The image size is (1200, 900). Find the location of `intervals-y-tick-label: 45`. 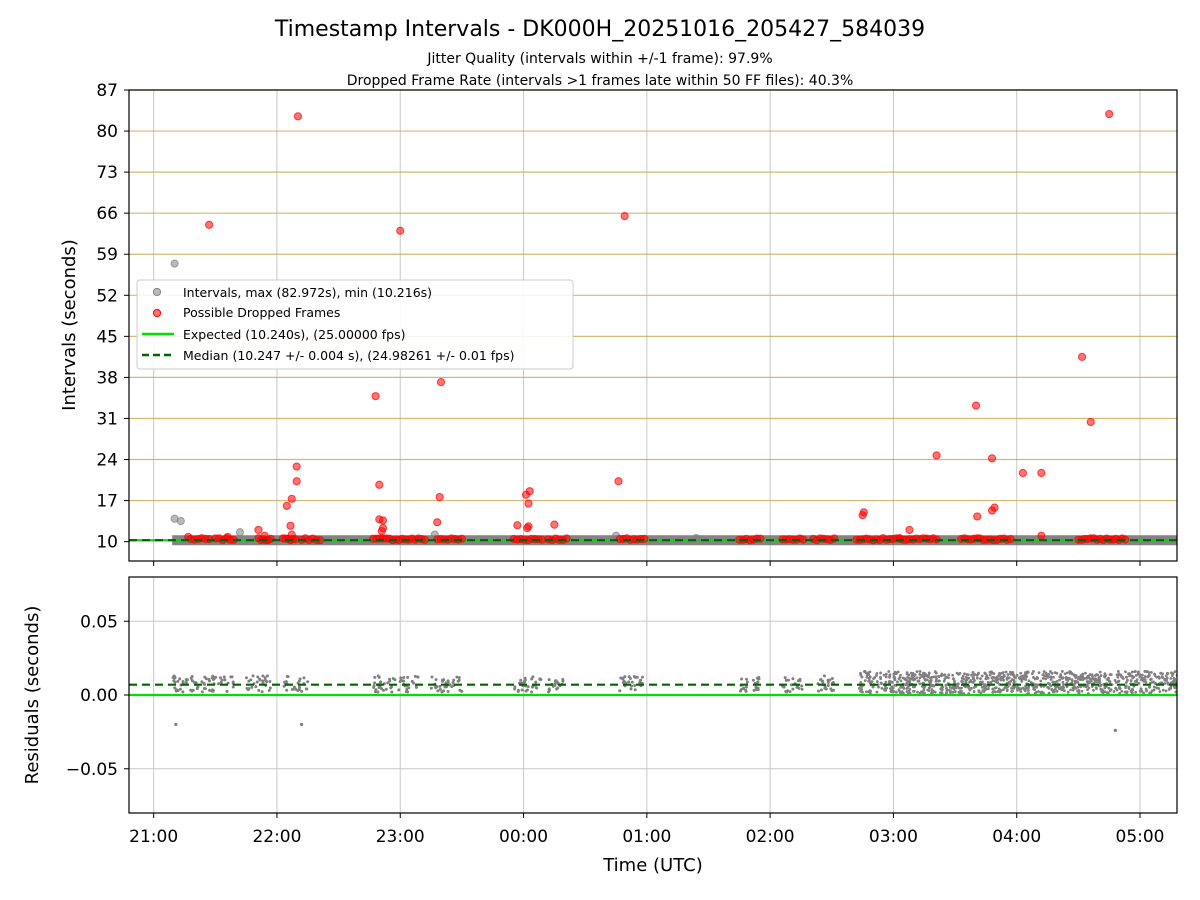

intervals-y-tick-label: 45 is located at coordinates (107, 337).